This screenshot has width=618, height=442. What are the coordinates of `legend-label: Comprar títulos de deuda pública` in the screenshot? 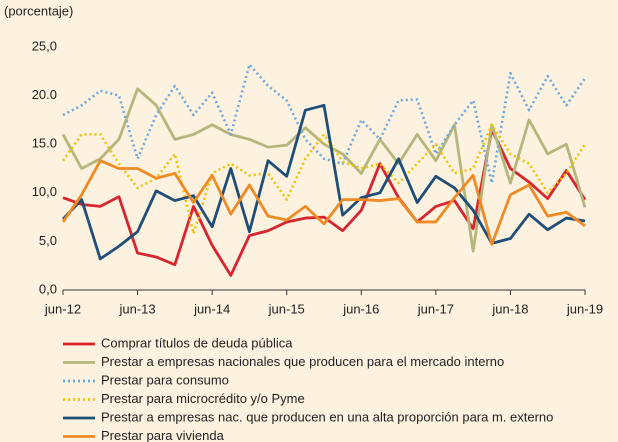 It's located at (197, 342).